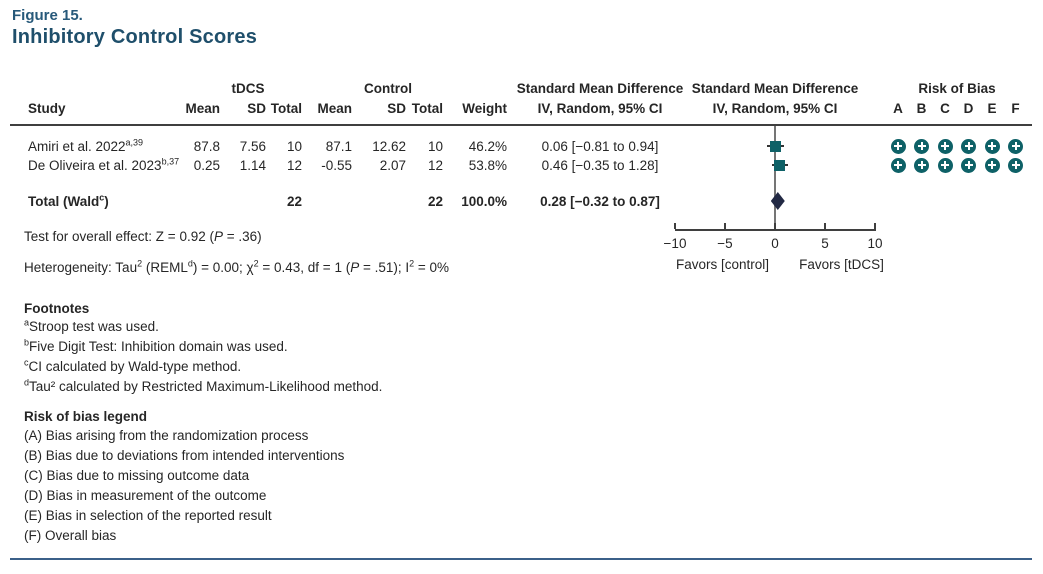 Image resolution: width=1043 pixels, height=574 pixels. I want to click on weight-value: 46.2%, so click(487, 146).